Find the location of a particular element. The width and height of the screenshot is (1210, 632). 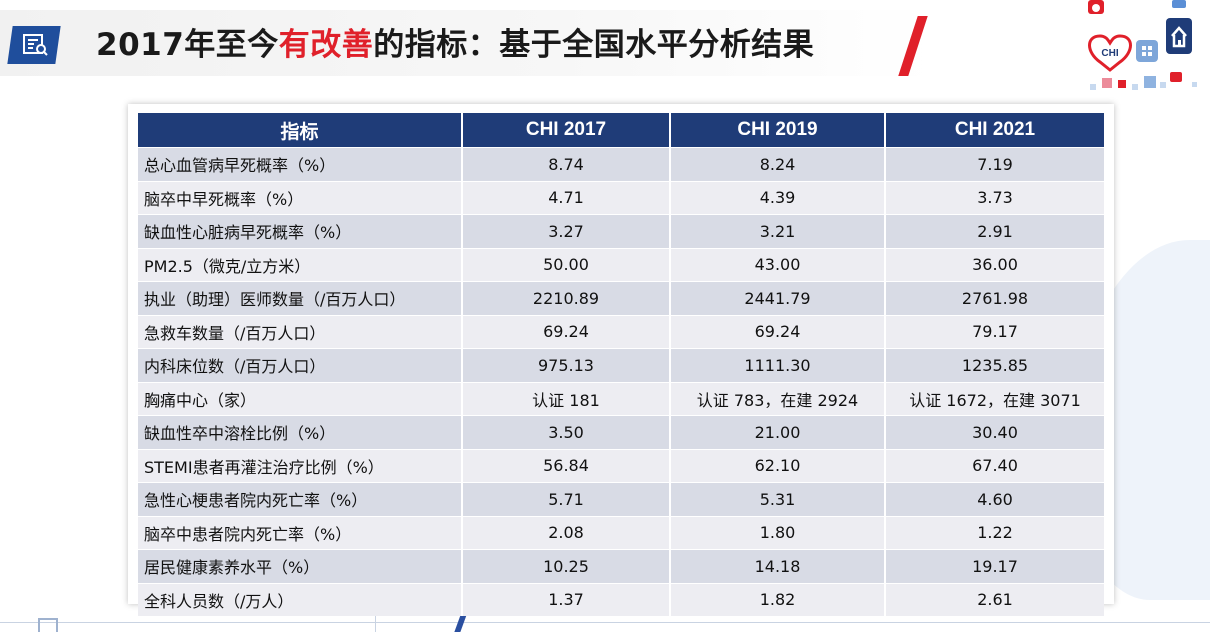

title-band is located at coordinates (467, 43).